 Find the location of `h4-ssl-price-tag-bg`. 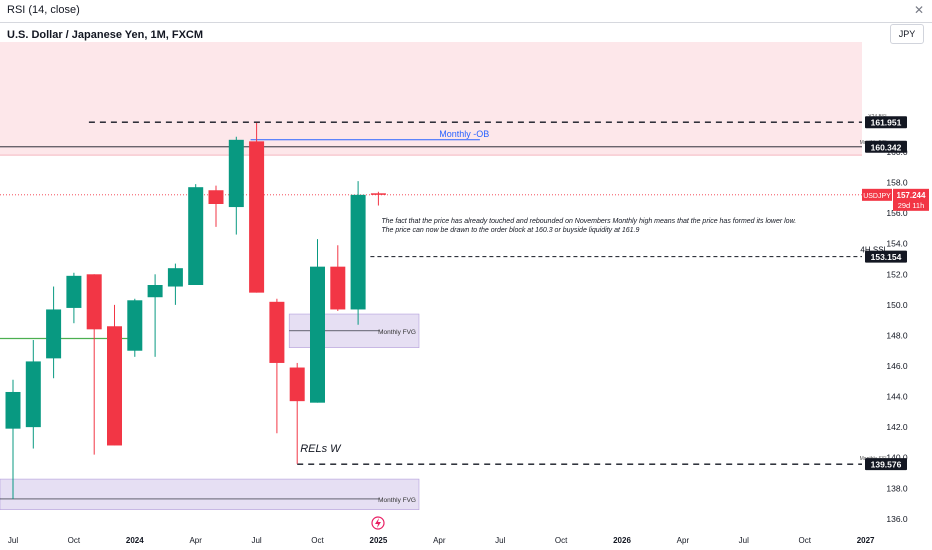

h4-ssl-price-tag-bg is located at coordinates (886, 256).